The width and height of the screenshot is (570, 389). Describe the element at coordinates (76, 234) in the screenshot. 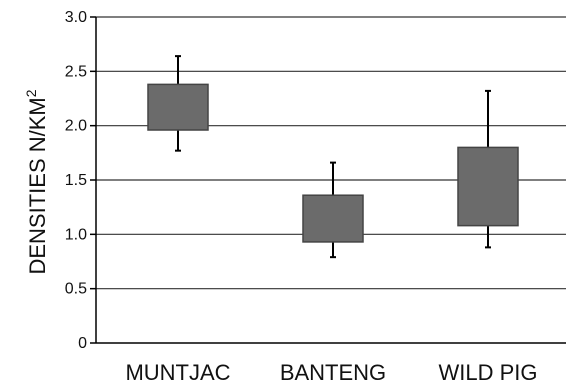

I see `y-tick-label-2: 1.0` at that location.